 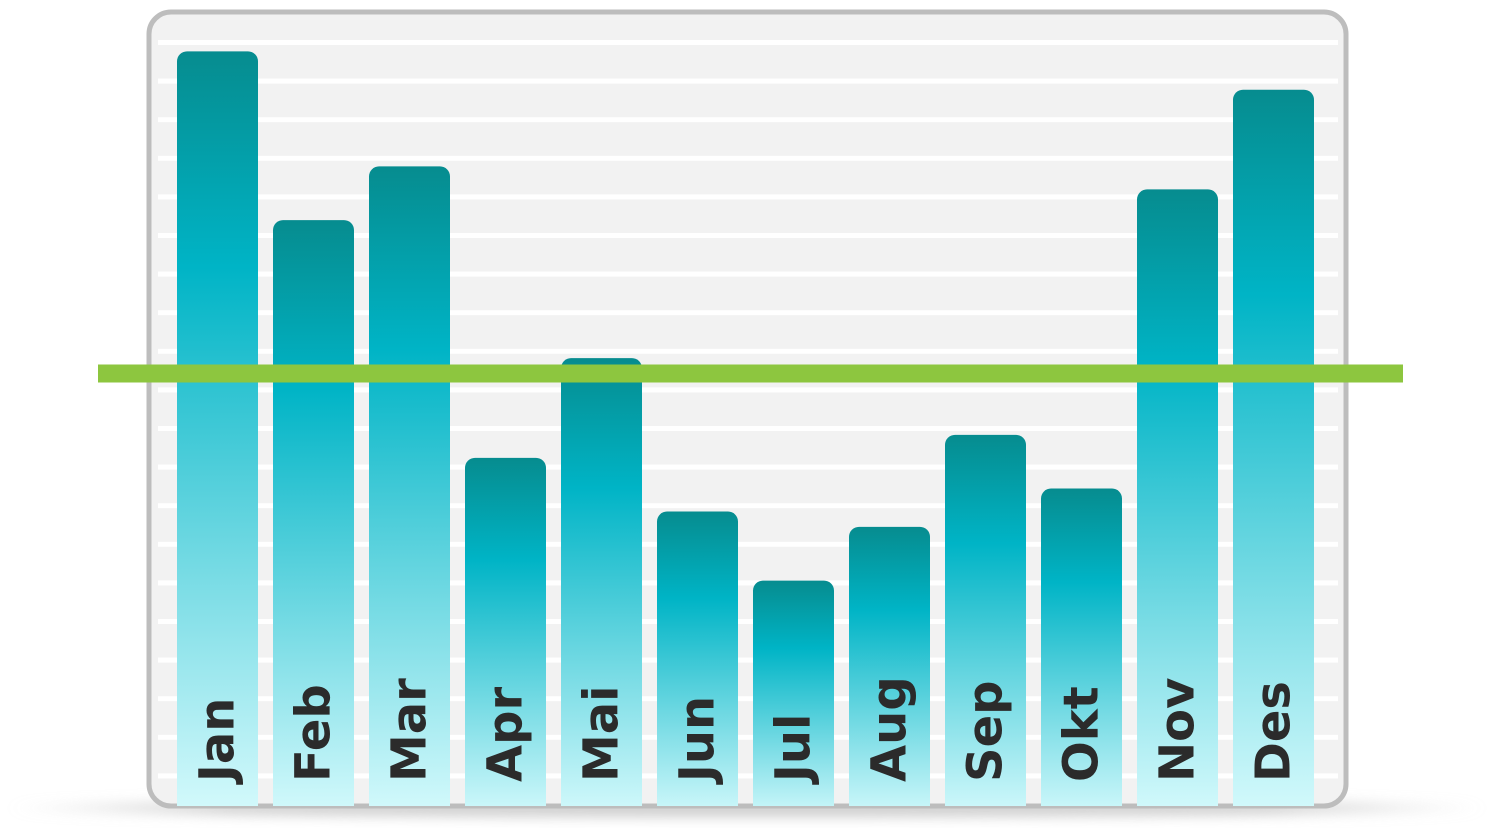 I want to click on bar-jul, so click(x=793, y=693).